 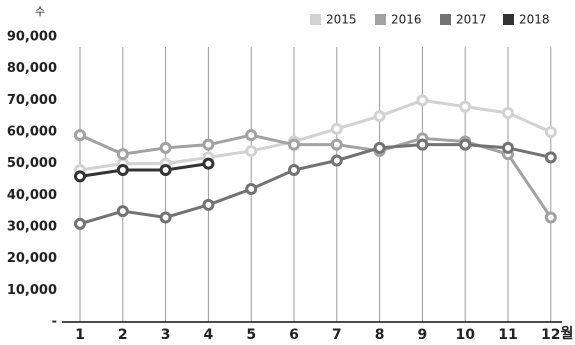 I want to click on x-tick-label: 1, so click(x=80, y=335).